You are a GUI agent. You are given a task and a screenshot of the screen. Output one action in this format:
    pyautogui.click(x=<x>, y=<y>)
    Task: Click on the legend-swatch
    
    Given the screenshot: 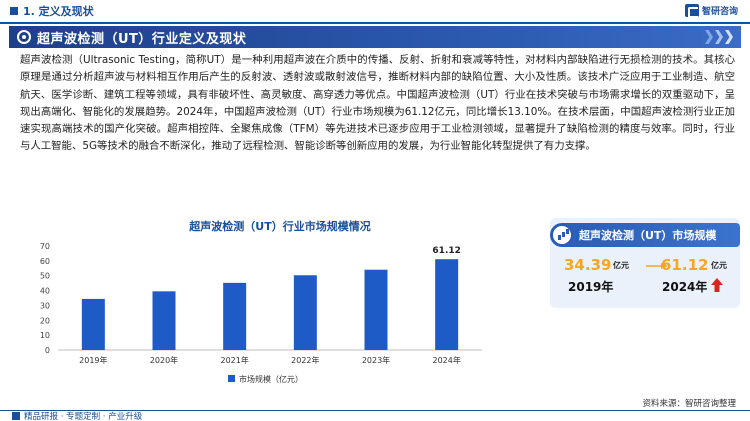 What is the action you would take?
    pyautogui.click(x=231, y=378)
    